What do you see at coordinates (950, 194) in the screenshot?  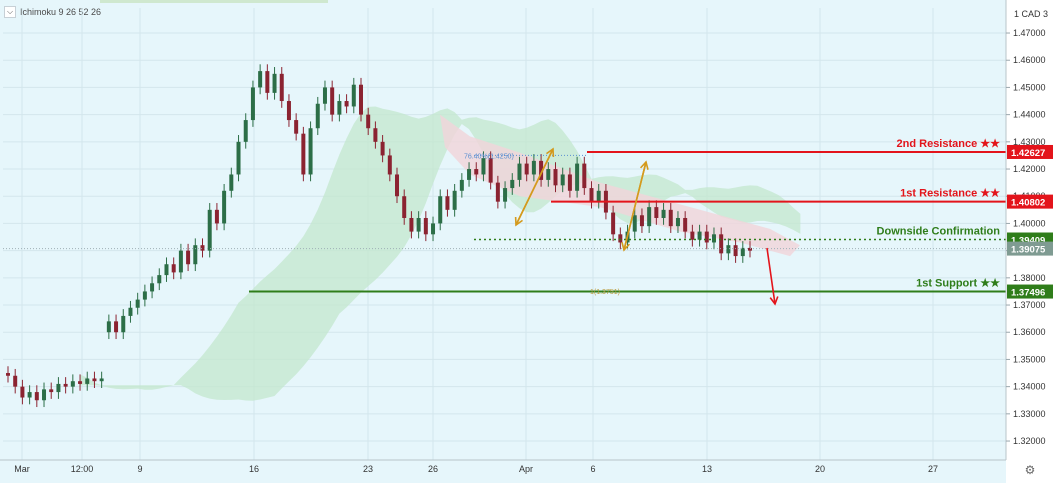 I see `level-label: 1st Resistance ★★` at bounding box center [950, 194].